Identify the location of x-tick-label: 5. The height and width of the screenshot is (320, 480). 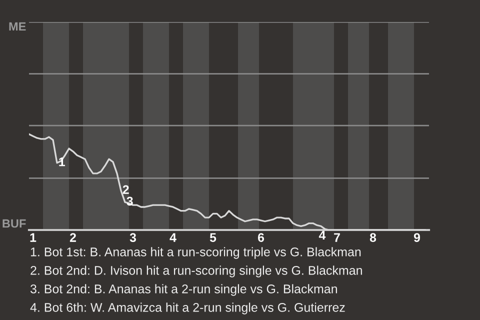
(213, 237).